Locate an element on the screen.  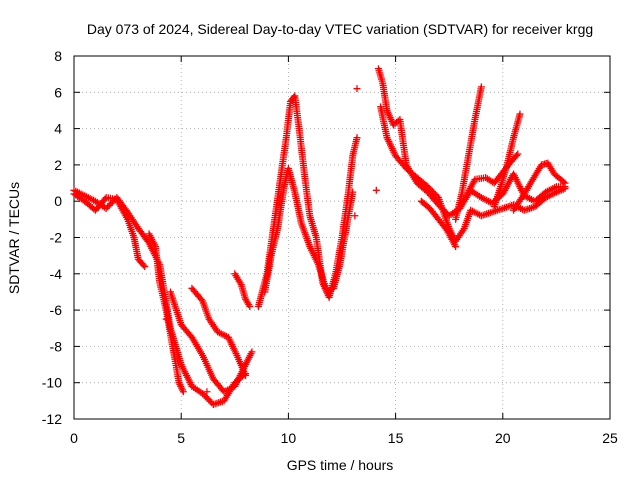
data-point-trace-l is located at coordinates (520, 114).